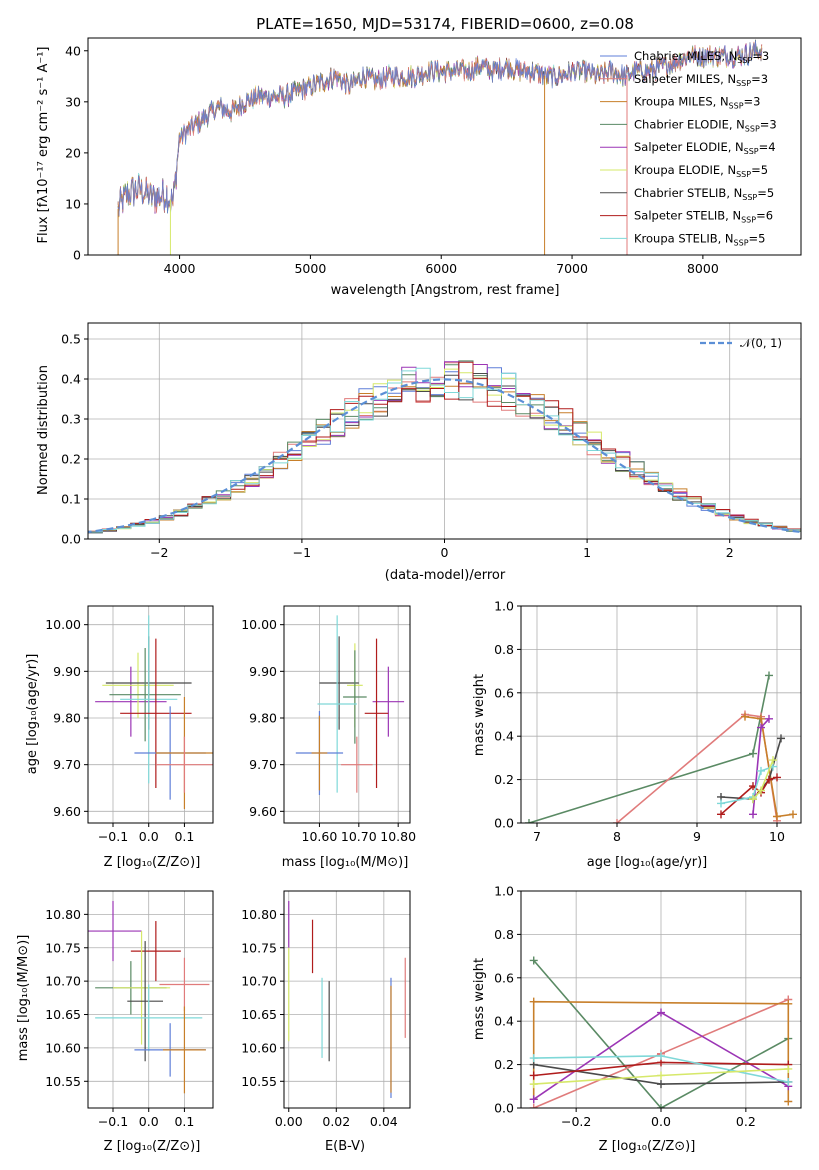  Describe the element at coordinates (63, 981) in the screenshot. I see `y-tick-label: 10.70` at that location.